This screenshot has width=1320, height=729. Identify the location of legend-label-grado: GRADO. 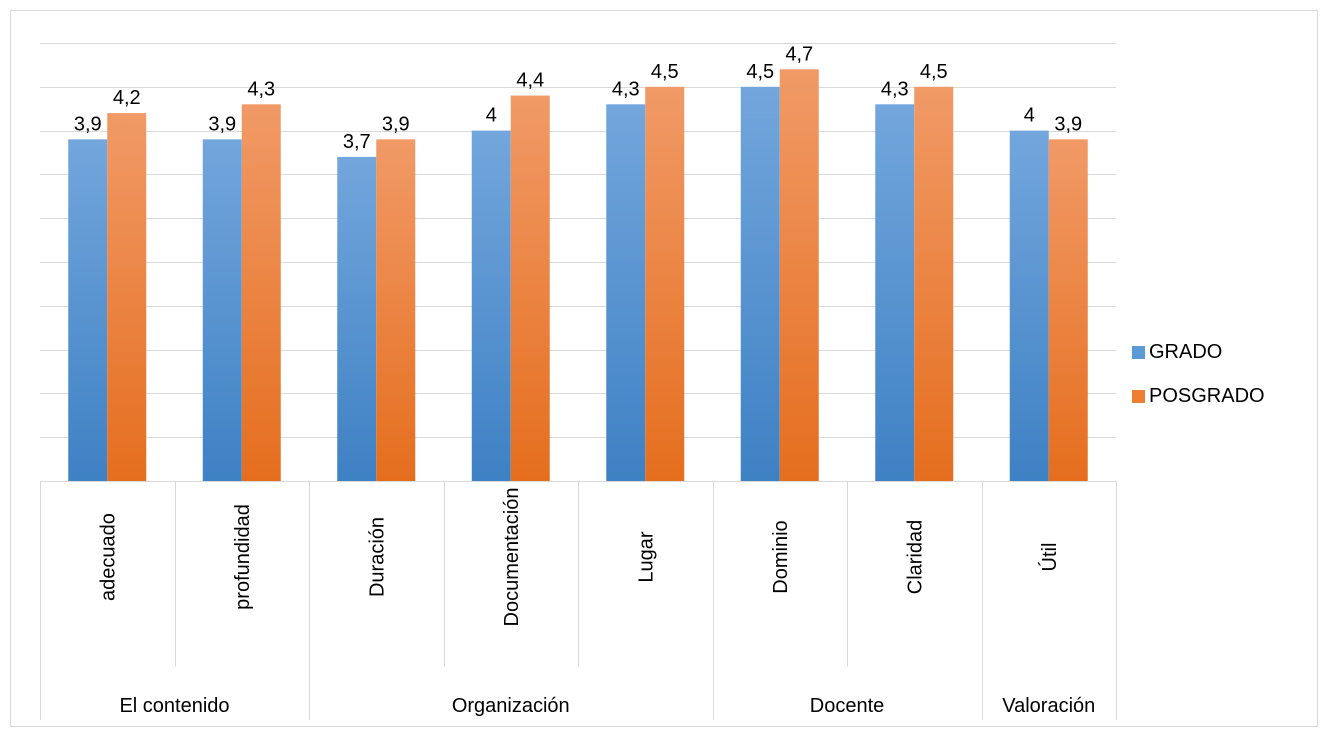
(1186, 352).